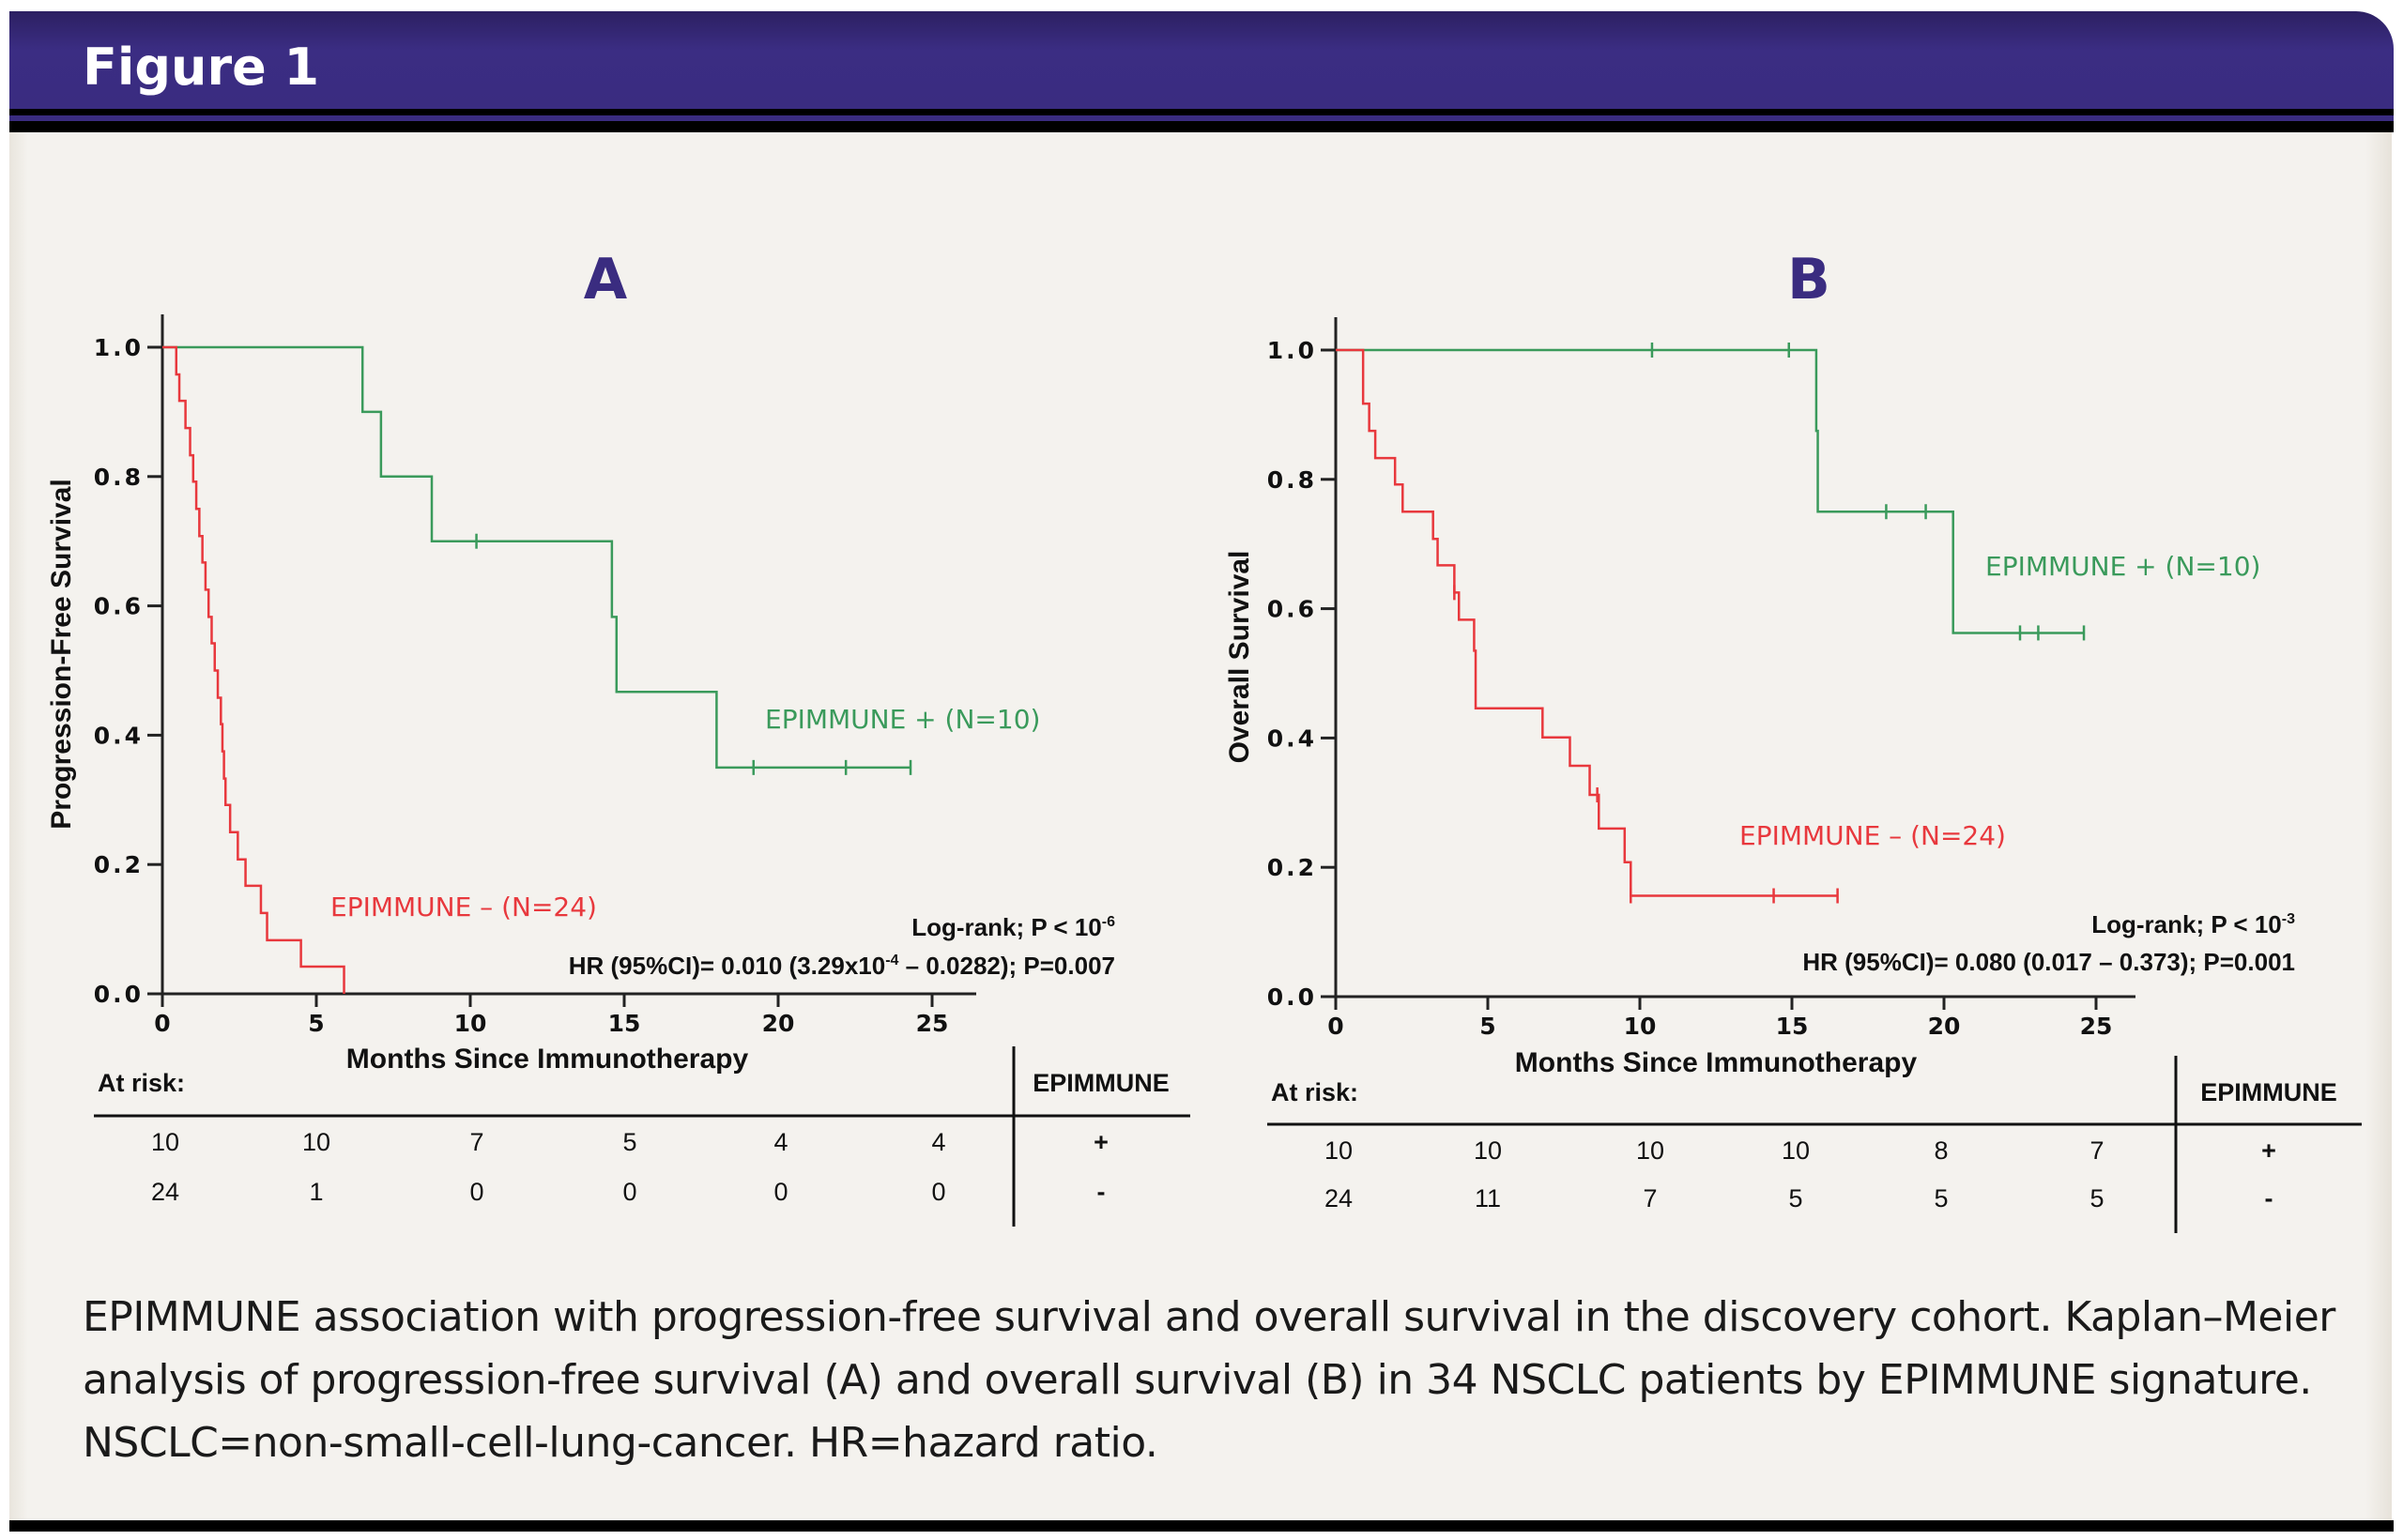  What do you see at coordinates (316, 1192) in the screenshot?
I see `at-risk-count: 1` at bounding box center [316, 1192].